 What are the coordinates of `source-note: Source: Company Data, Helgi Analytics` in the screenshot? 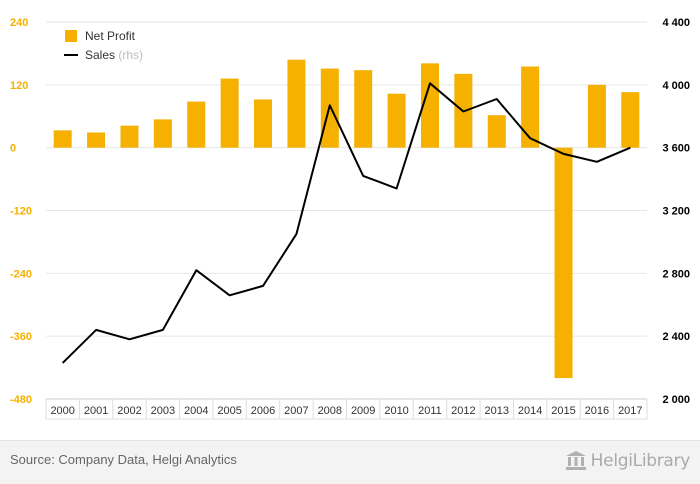 It's located at (123, 459).